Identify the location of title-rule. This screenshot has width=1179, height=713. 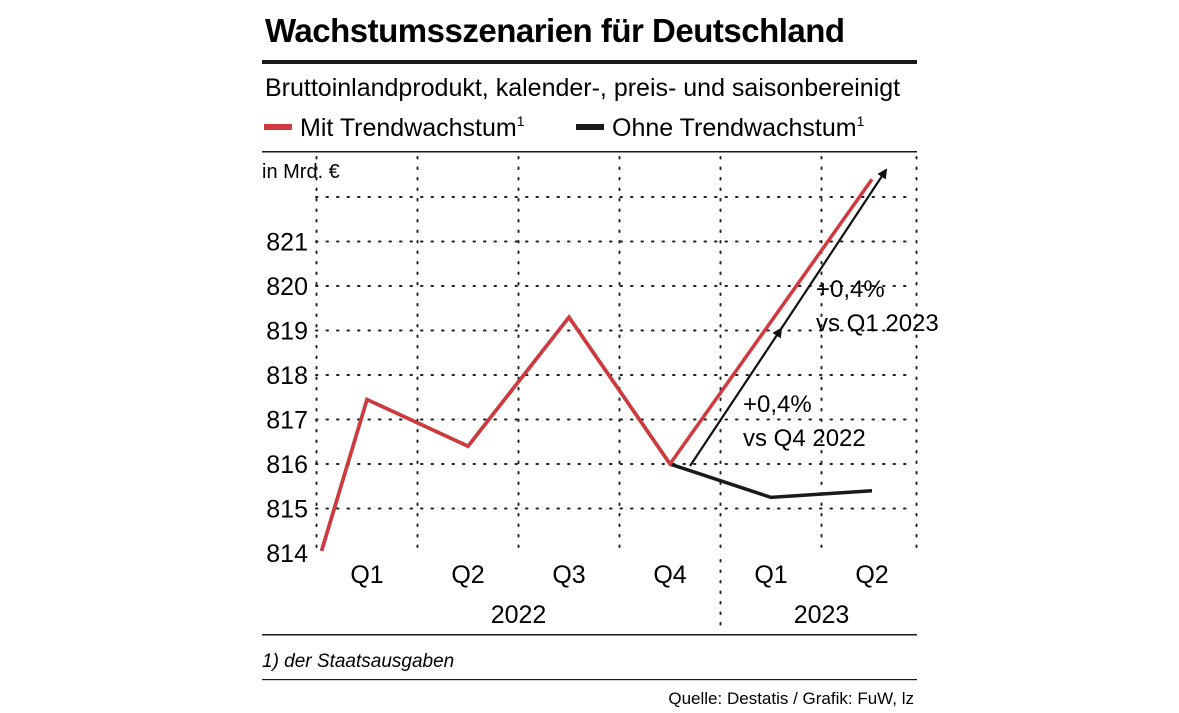
(589, 62).